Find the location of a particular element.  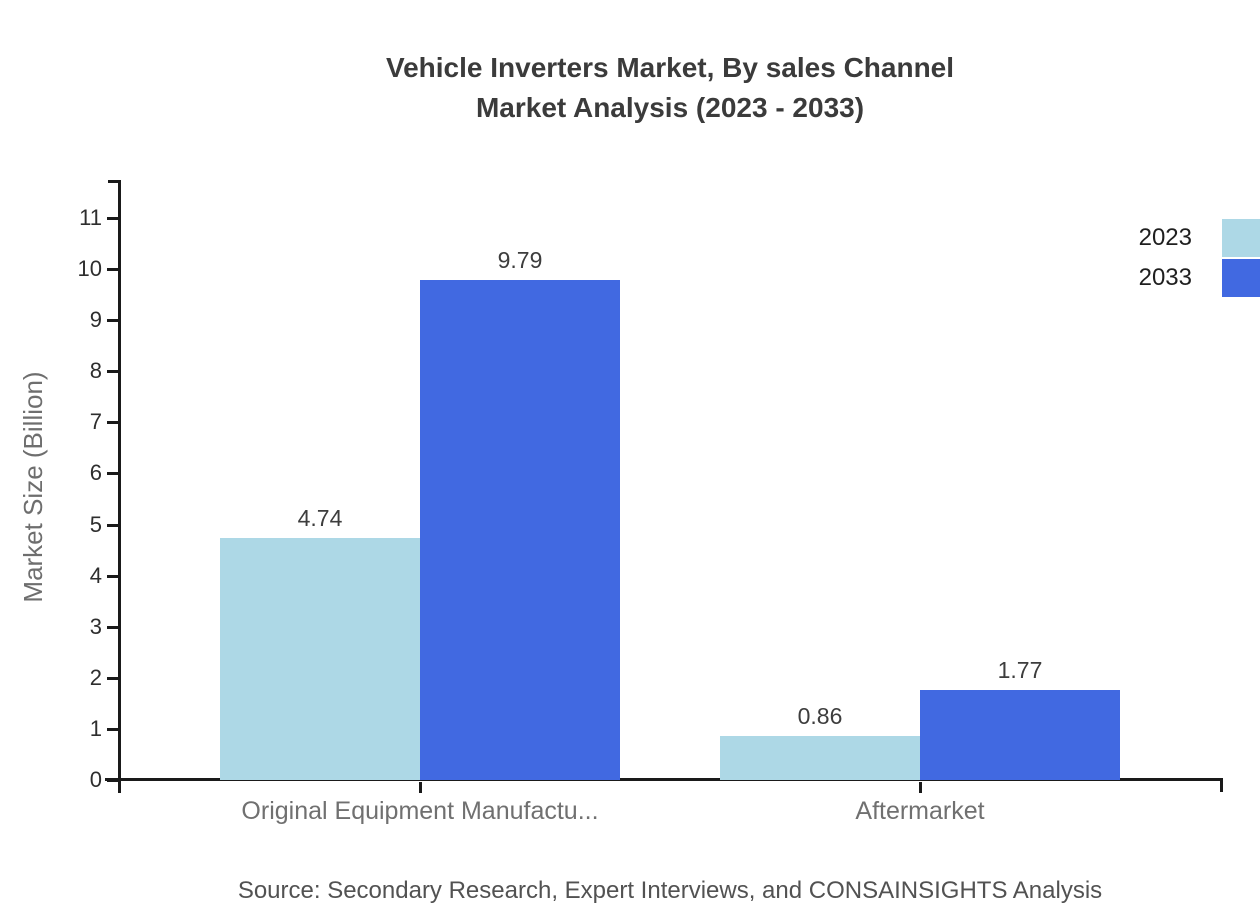

bar-2023-oem is located at coordinates (320, 659).